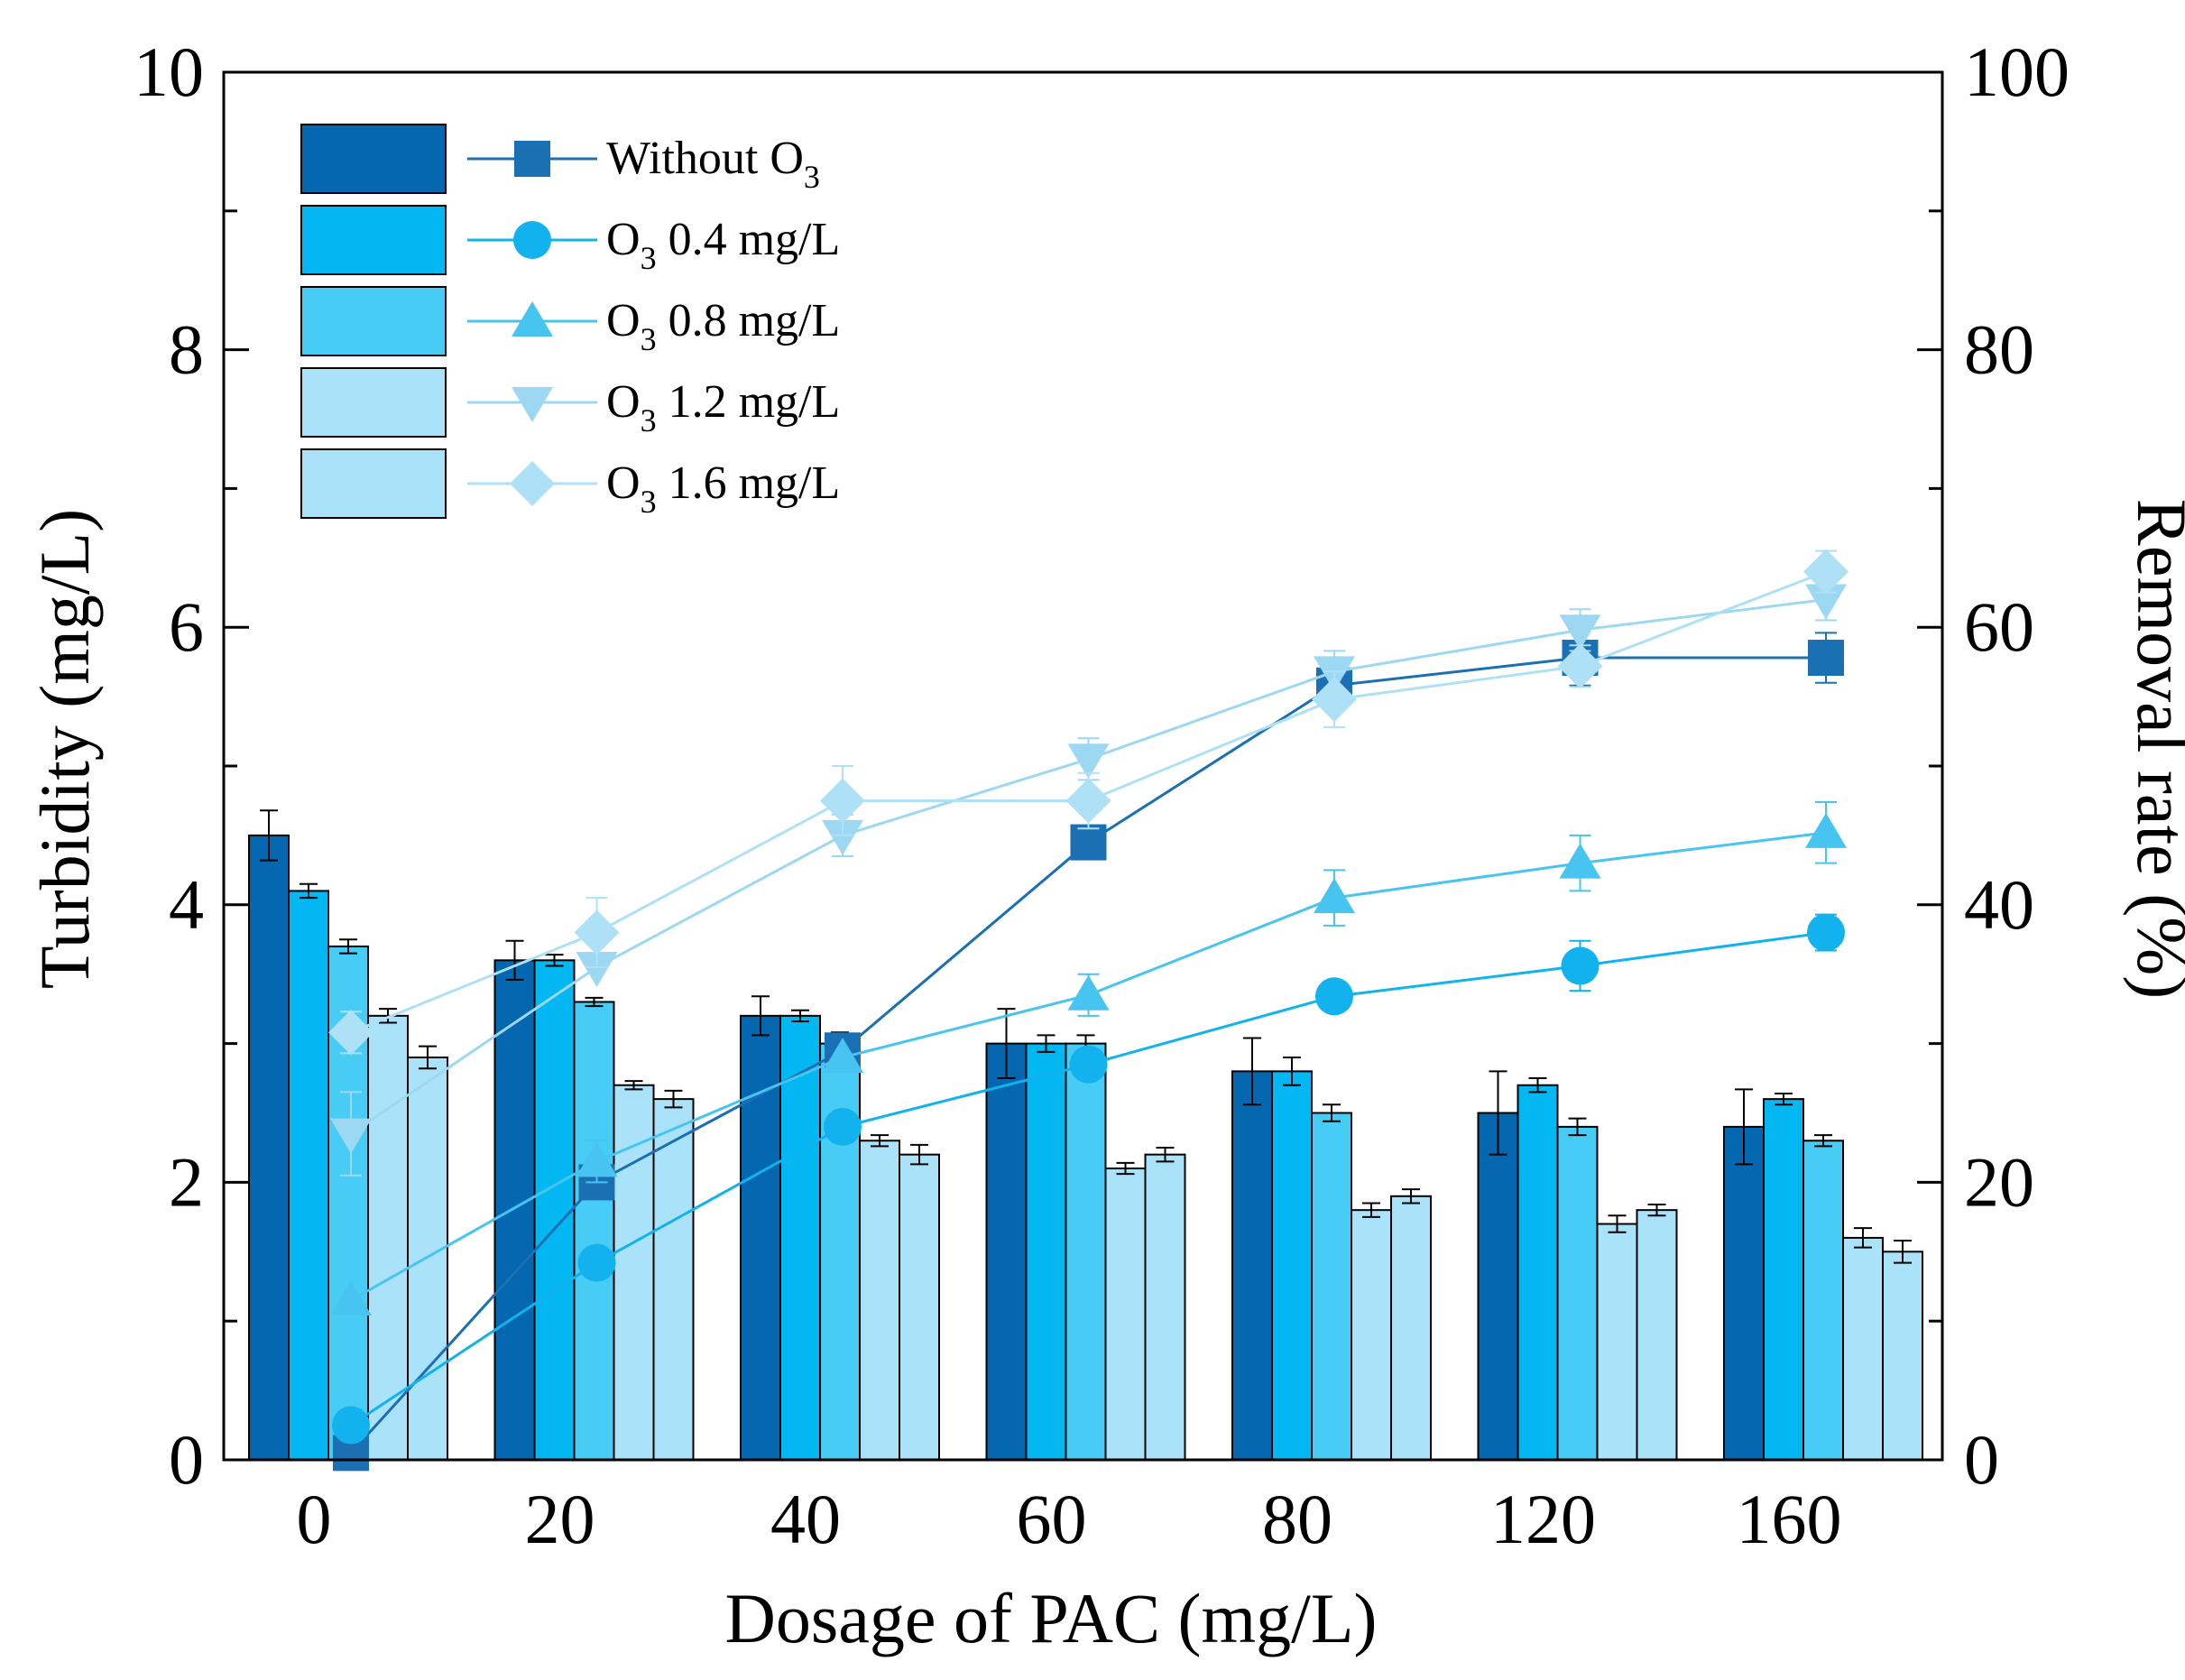 This screenshot has height=1680, width=2185. Describe the element at coordinates (713, 164) in the screenshot. I see `legend-label-0: Without O3` at that location.